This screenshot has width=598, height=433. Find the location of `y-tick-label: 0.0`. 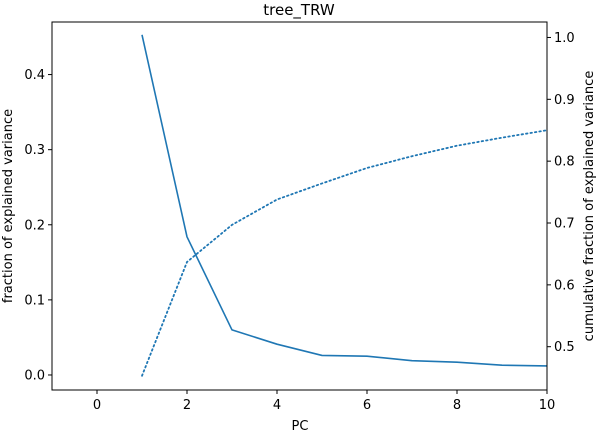

y-tick-label: 0.0 is located at coordinates (34, 375).